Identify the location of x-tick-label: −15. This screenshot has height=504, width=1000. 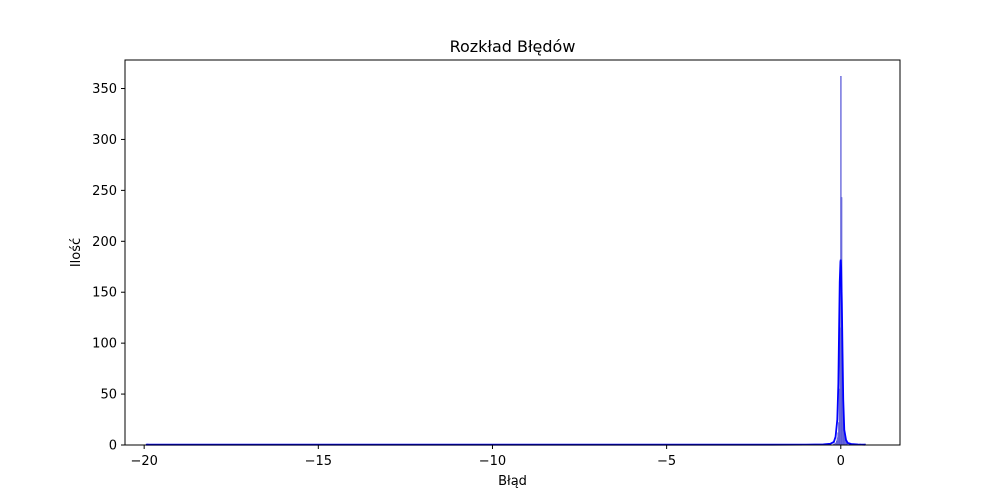
(318, 461).